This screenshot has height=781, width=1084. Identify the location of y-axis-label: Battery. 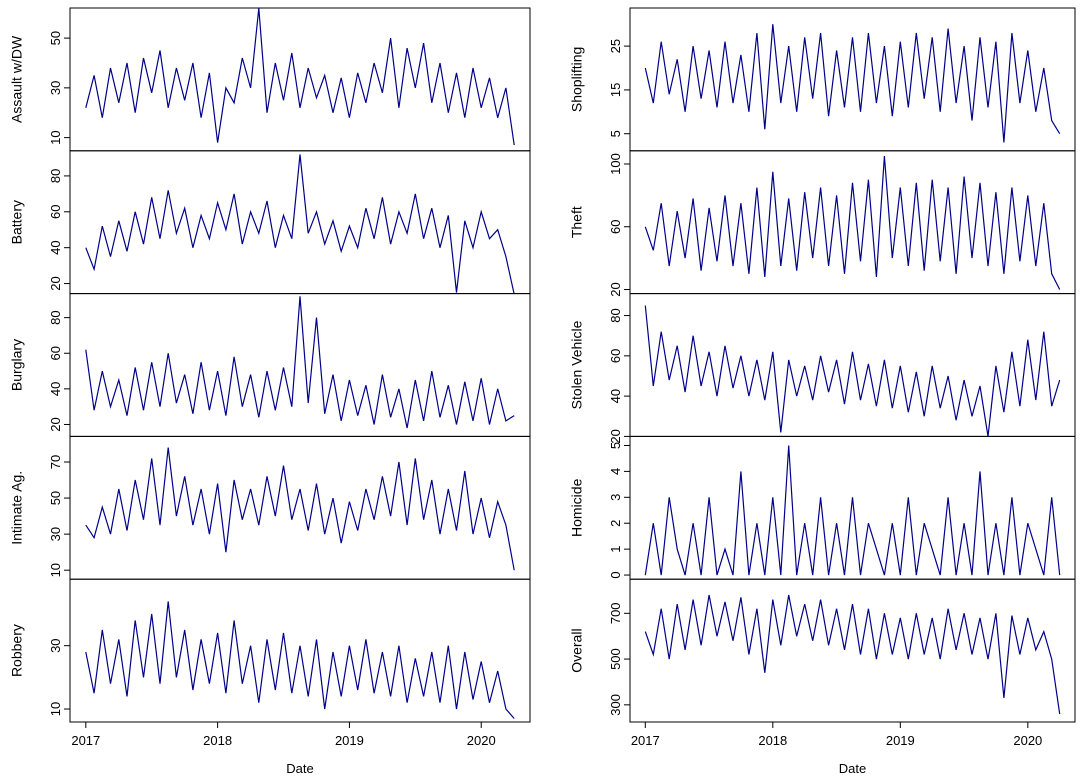
(17, 222).